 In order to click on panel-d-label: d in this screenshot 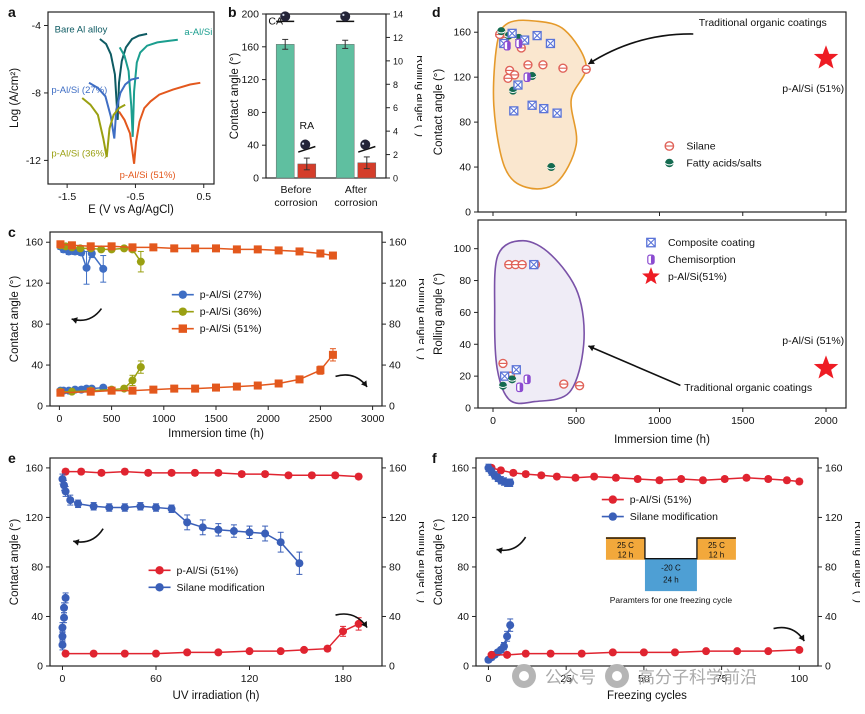, I will do `click(436, 12)`.